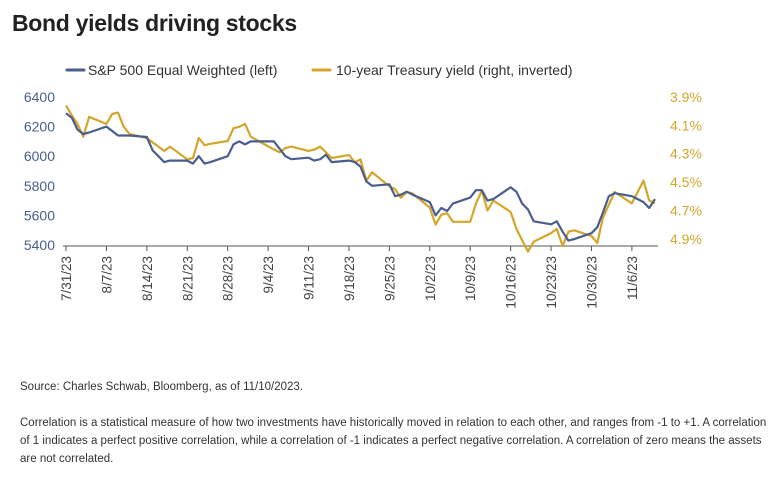 This screenshot has height=488, width=782. I want to click on y-right-tick-label: 4.1%, so click(686, 125).